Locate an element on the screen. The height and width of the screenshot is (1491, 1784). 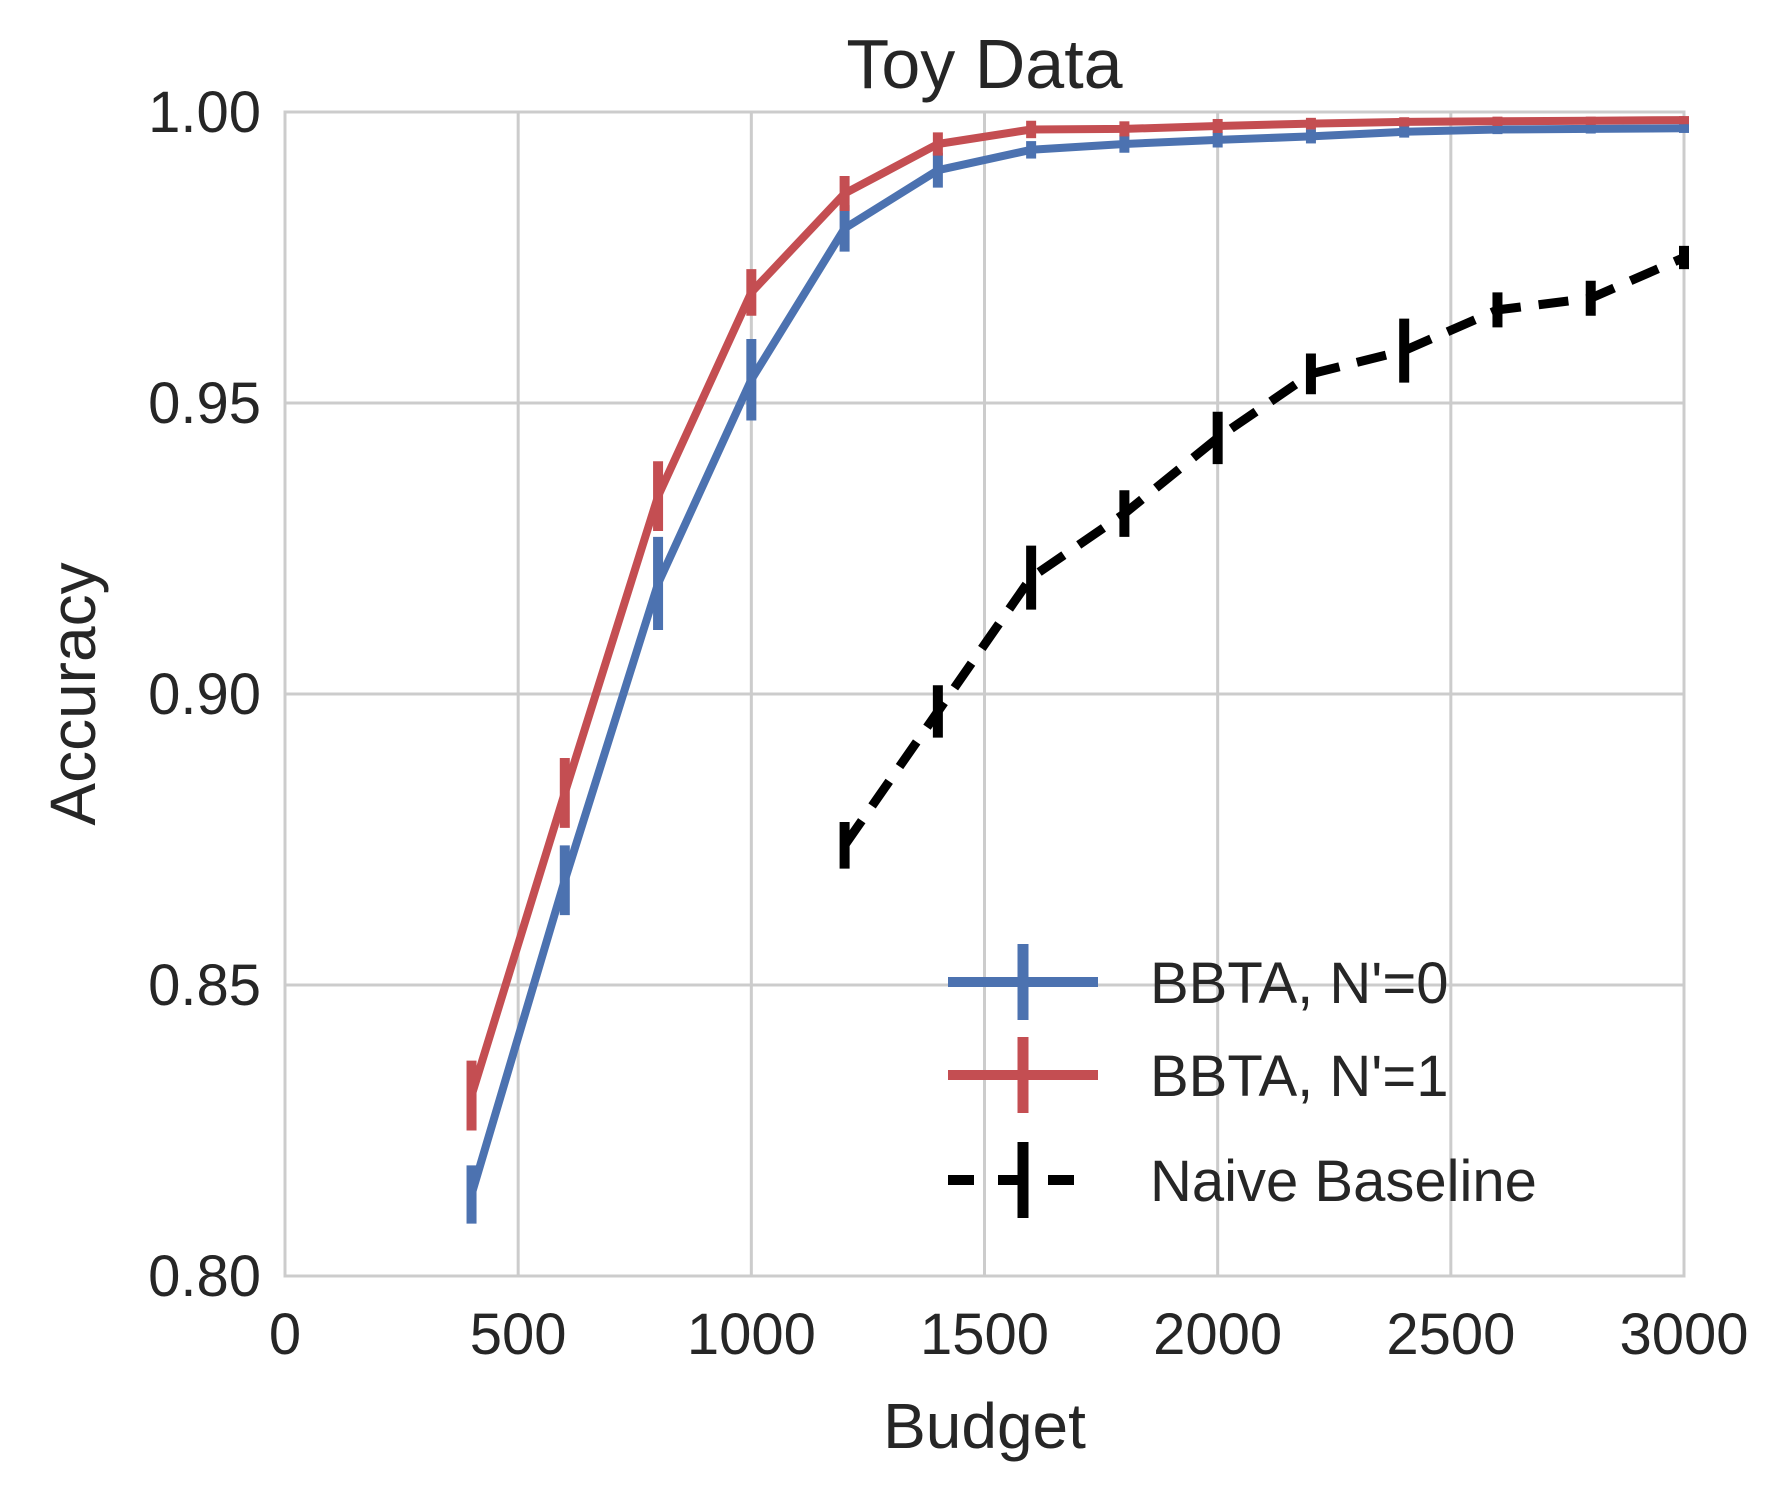
legend-label: BBTA, N'=1 is located at coordinates (1299, 1076).